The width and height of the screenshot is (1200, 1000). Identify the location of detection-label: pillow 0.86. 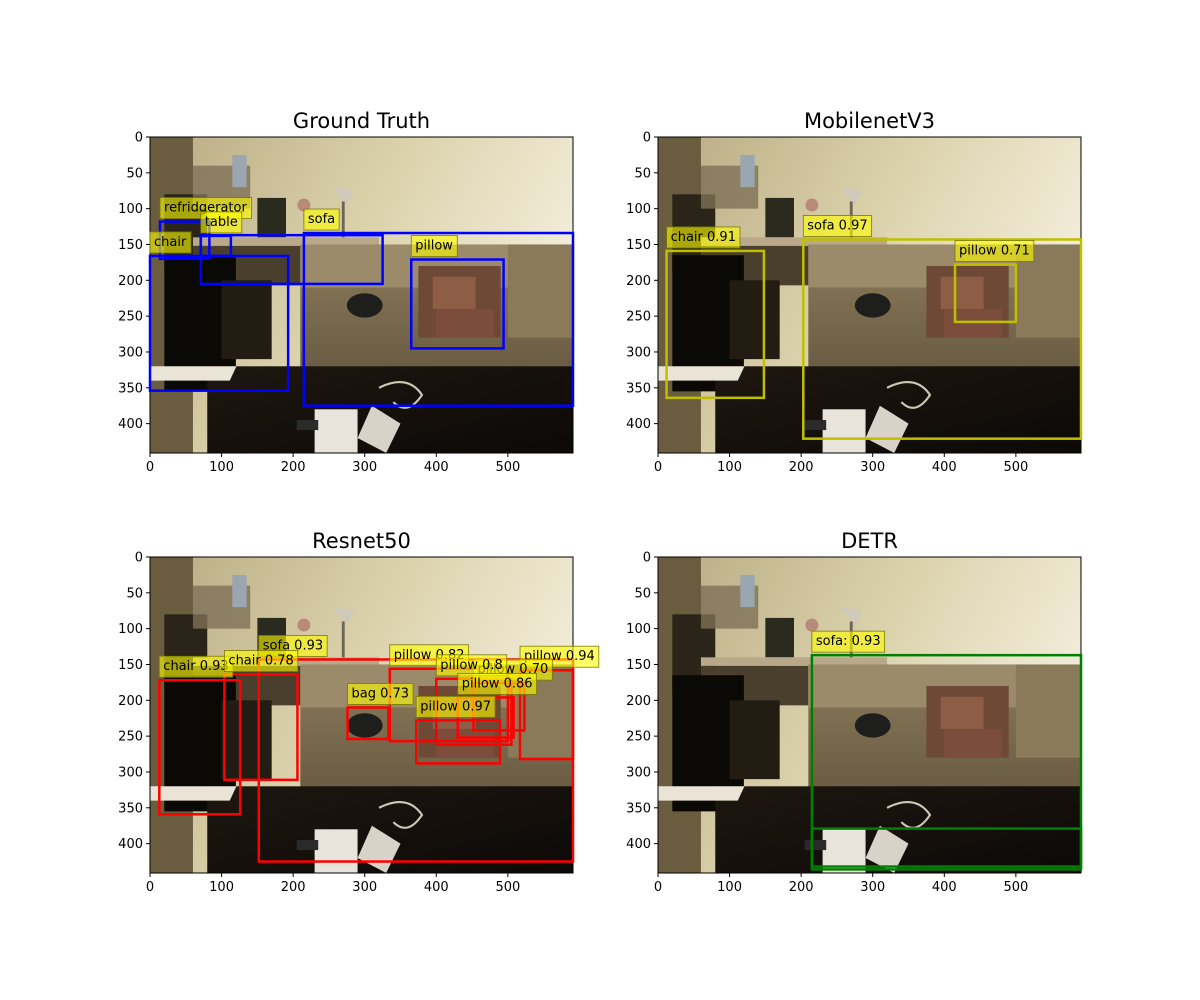
(497, 684).